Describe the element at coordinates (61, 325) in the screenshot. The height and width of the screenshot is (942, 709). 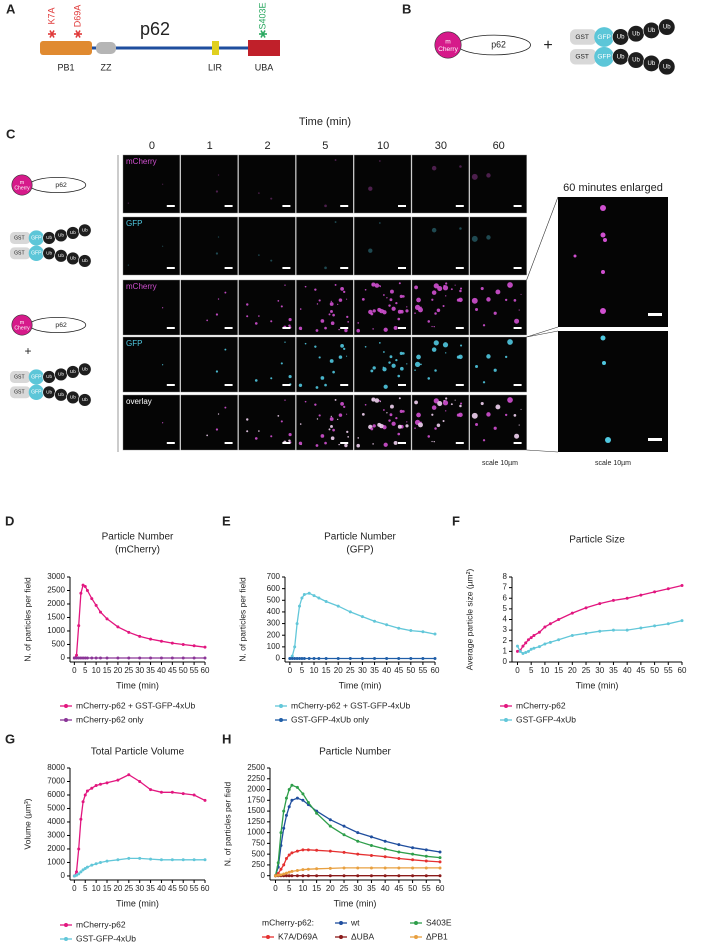
I see `p62-label: p62` at that location.